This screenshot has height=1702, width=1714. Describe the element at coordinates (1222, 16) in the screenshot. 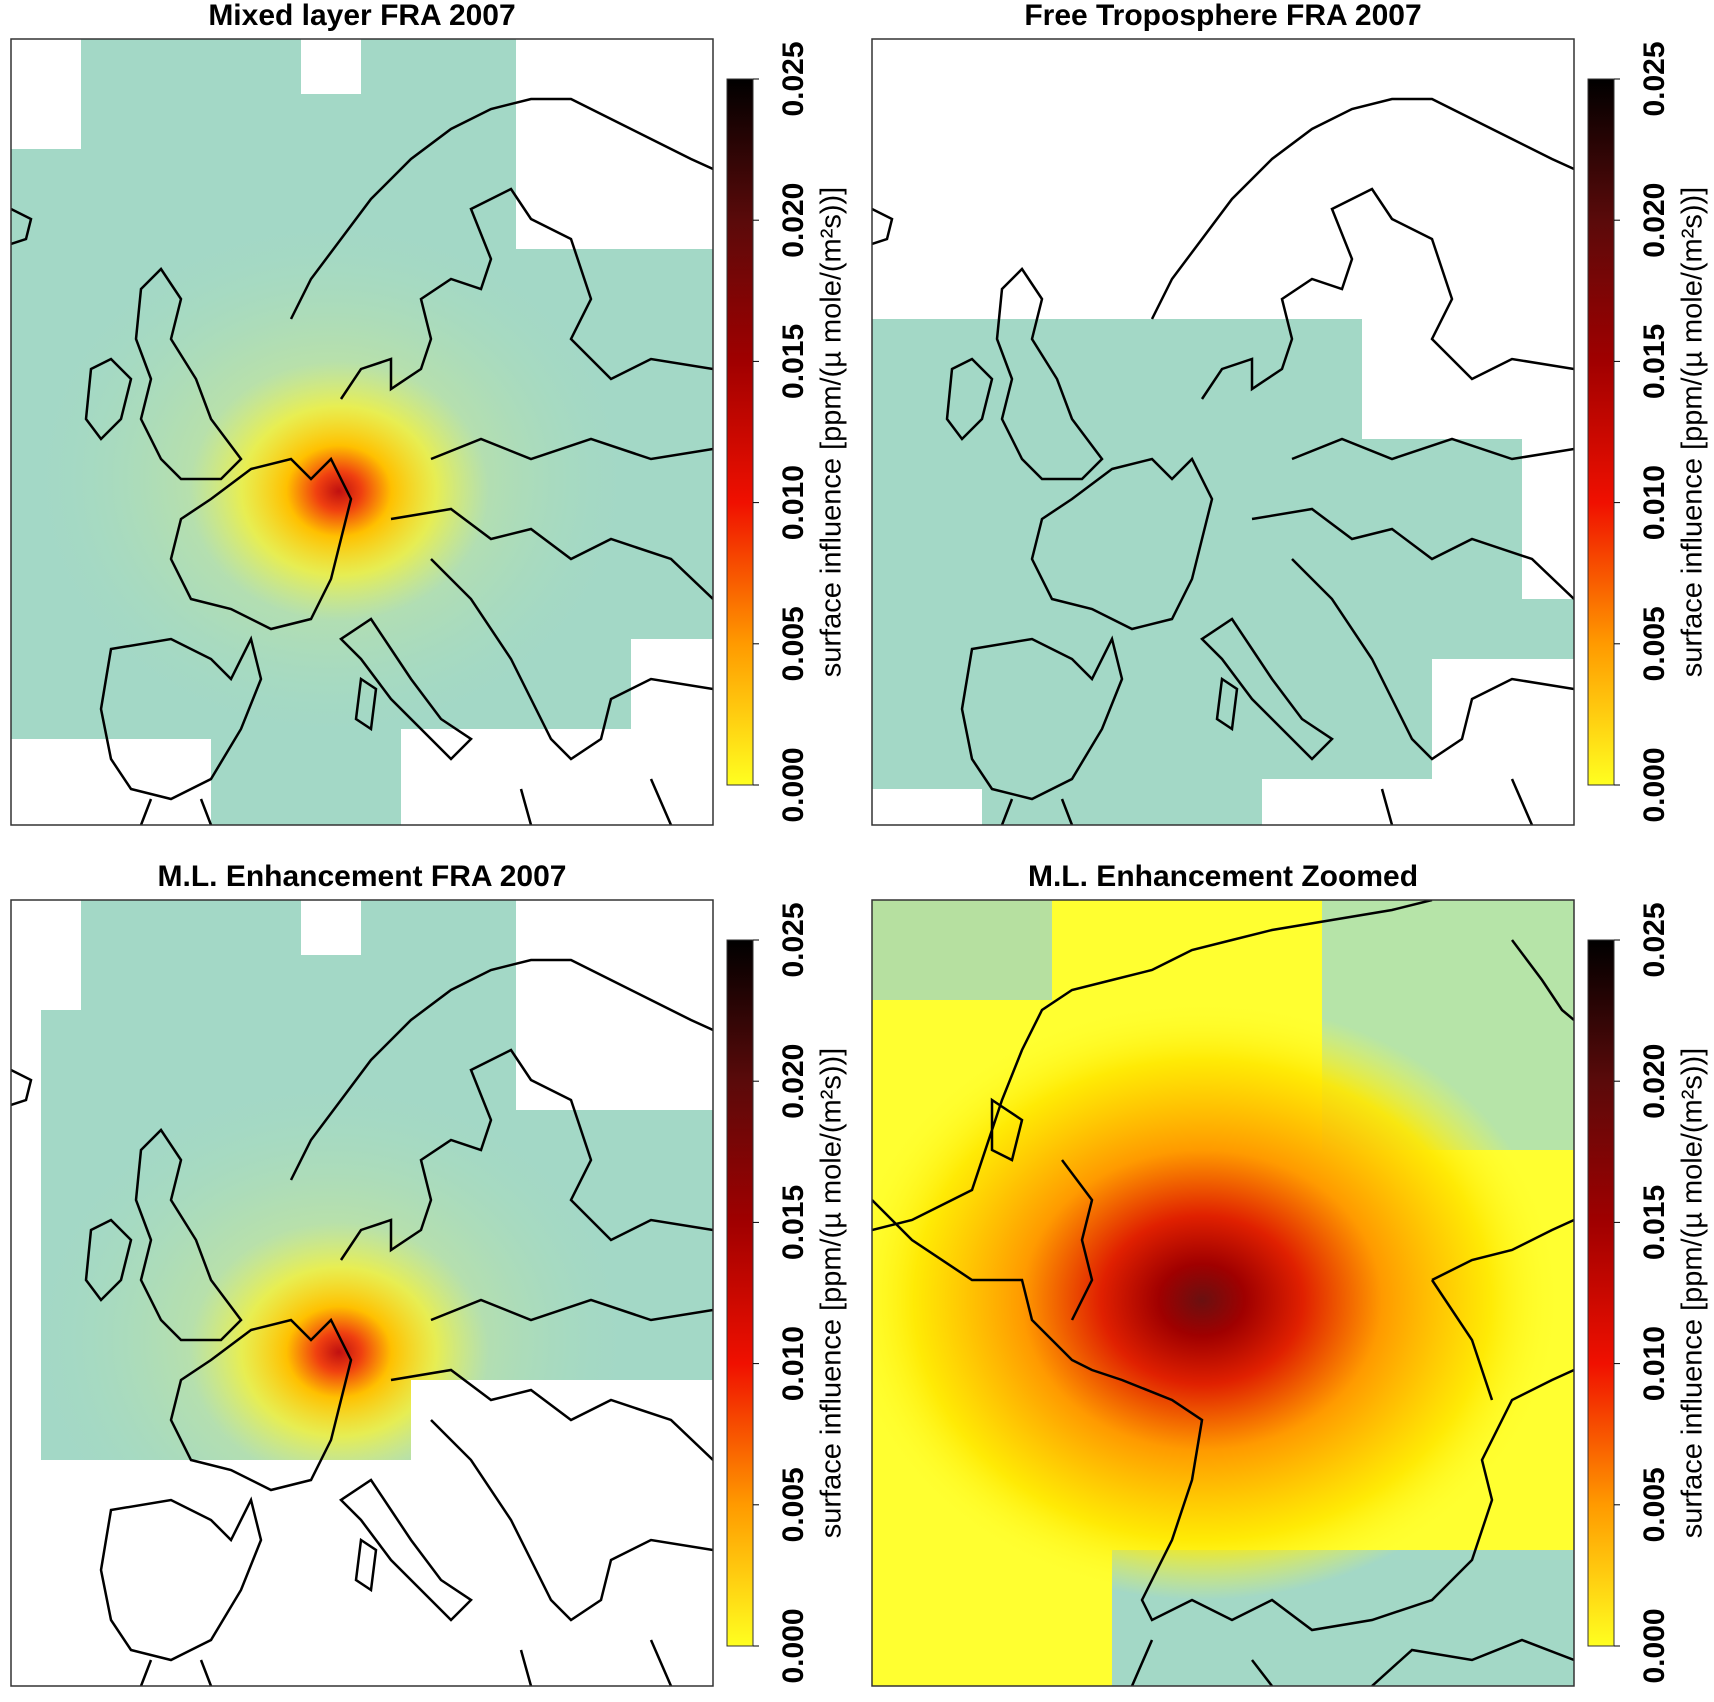

I see `panel-title: Free Troposphere FRA 2007` at that location.